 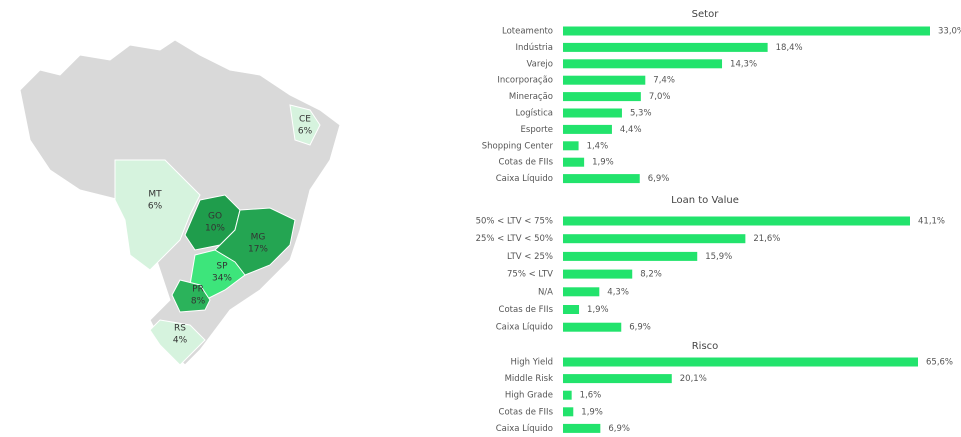 What do you see at coordinates (949, 32) in the screenshot?
I see `value-label: 33,0%` at bounding box center [949, 32].